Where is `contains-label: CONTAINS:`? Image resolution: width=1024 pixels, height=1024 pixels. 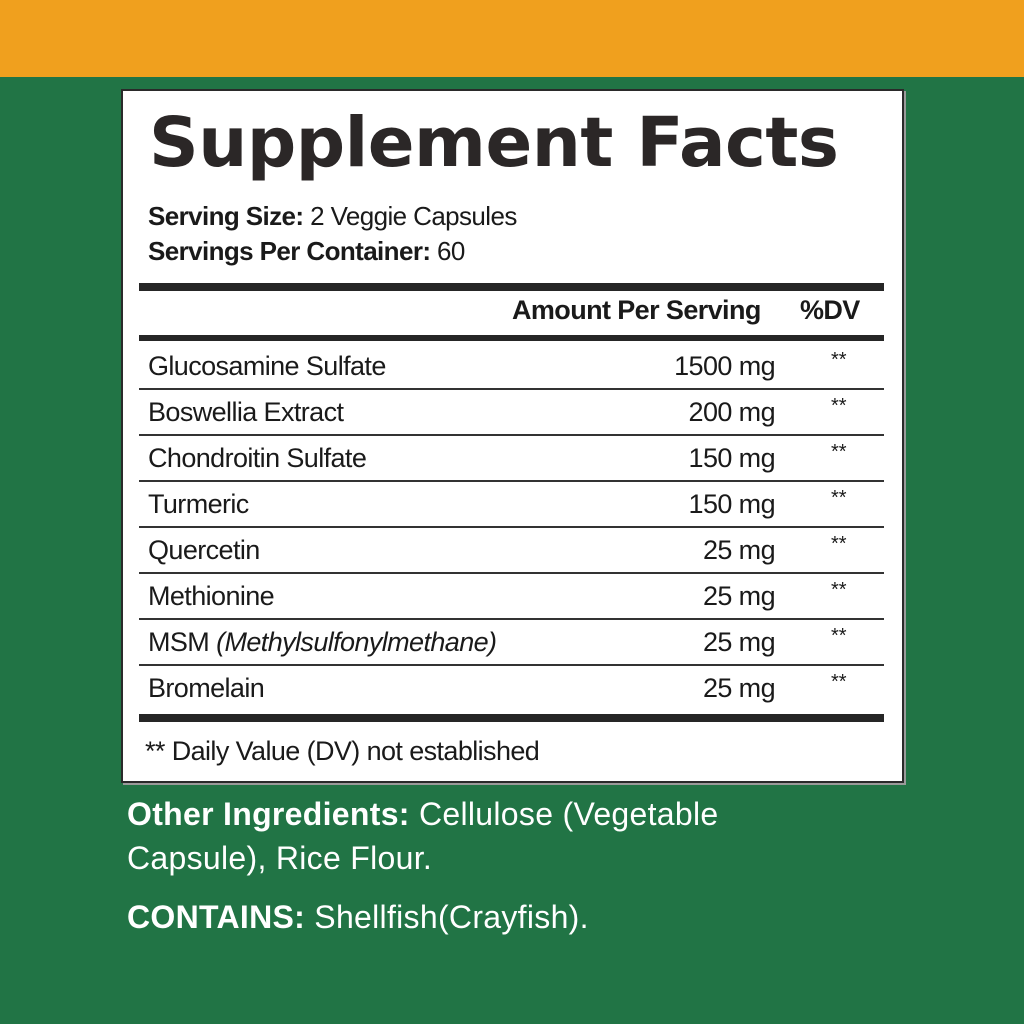
contains-label: CONTAINS: is located at coordinates (216, 917).